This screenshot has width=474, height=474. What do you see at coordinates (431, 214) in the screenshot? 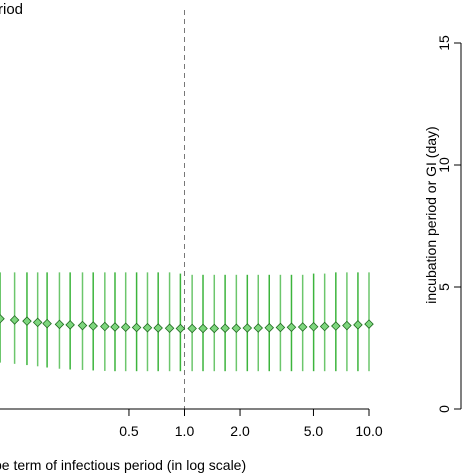
I see `y-axis-label: incubation period or GI (day)` at bounding box center [431, 214].